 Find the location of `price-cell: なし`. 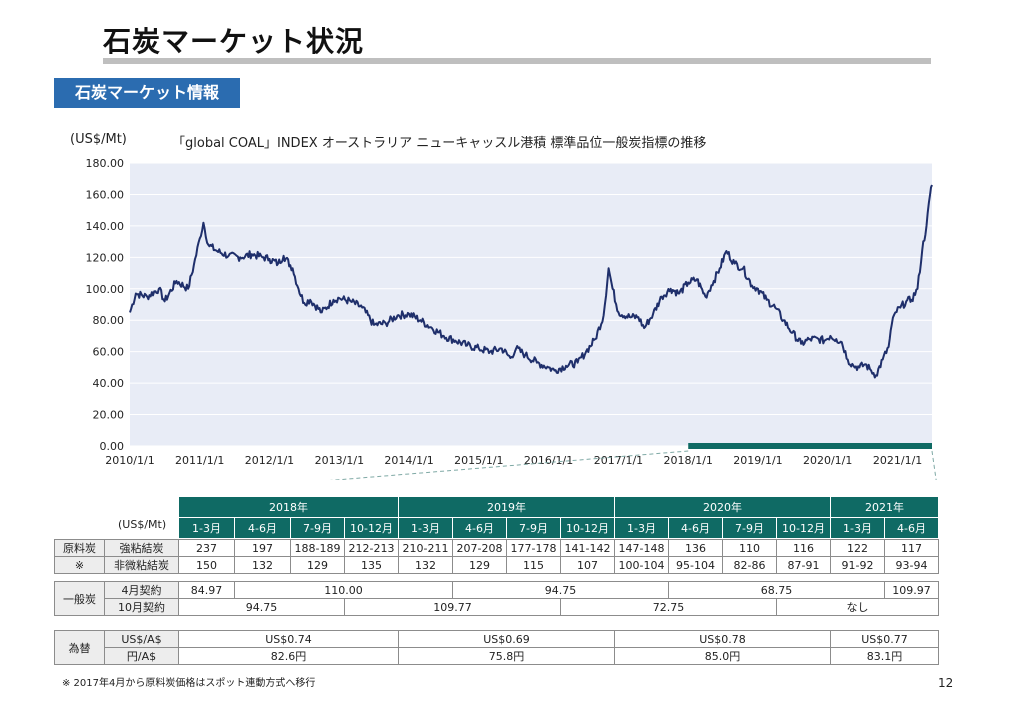

price-cell: なし is located at coordinates (857, 607).